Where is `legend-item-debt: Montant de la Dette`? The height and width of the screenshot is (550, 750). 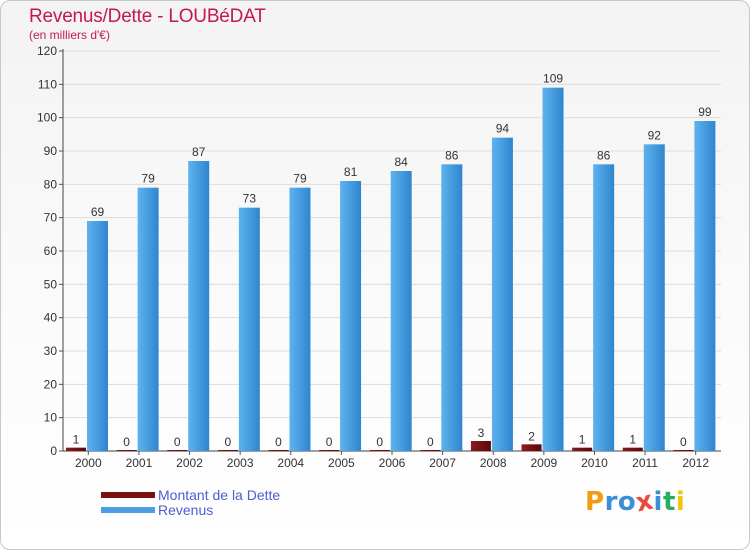
legend-item-debt: Montant de la Dette is located at coordinates (191, 494).